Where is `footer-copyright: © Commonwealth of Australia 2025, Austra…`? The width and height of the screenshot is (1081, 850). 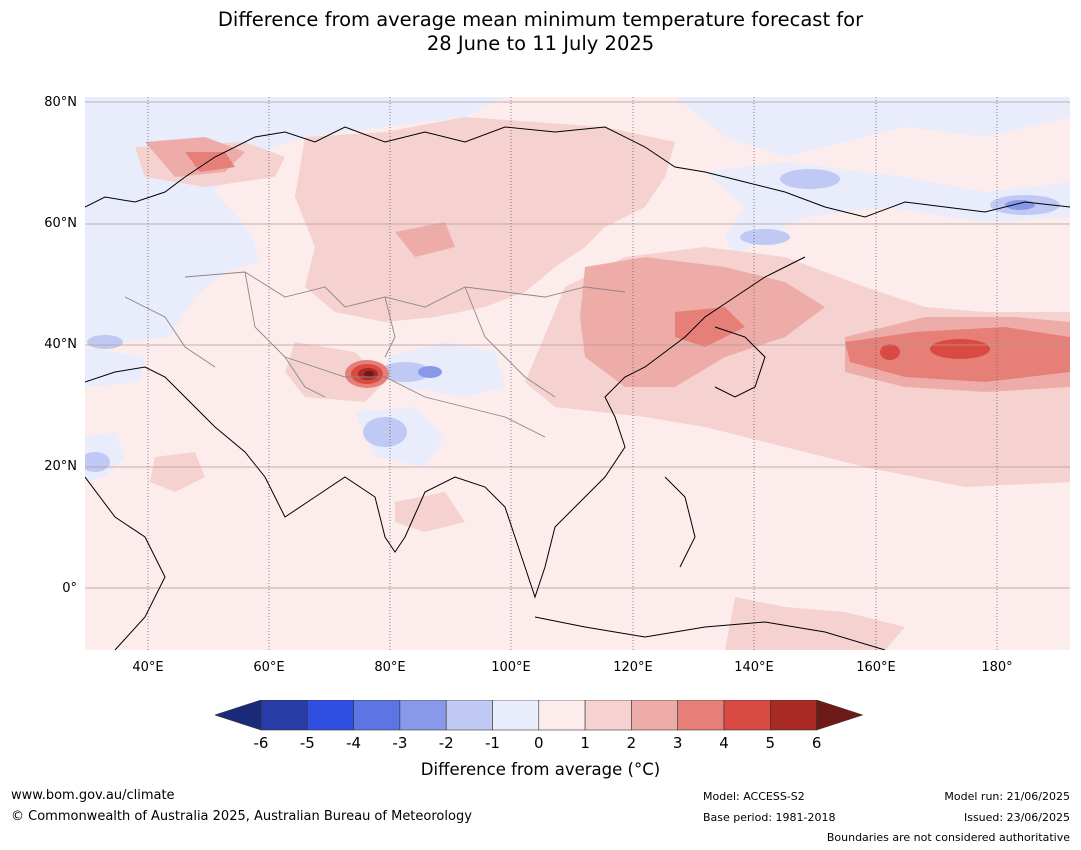
footer-copyright: © Commonwealth of Australia 2025, Austra… is located at coordinates (241, 816).